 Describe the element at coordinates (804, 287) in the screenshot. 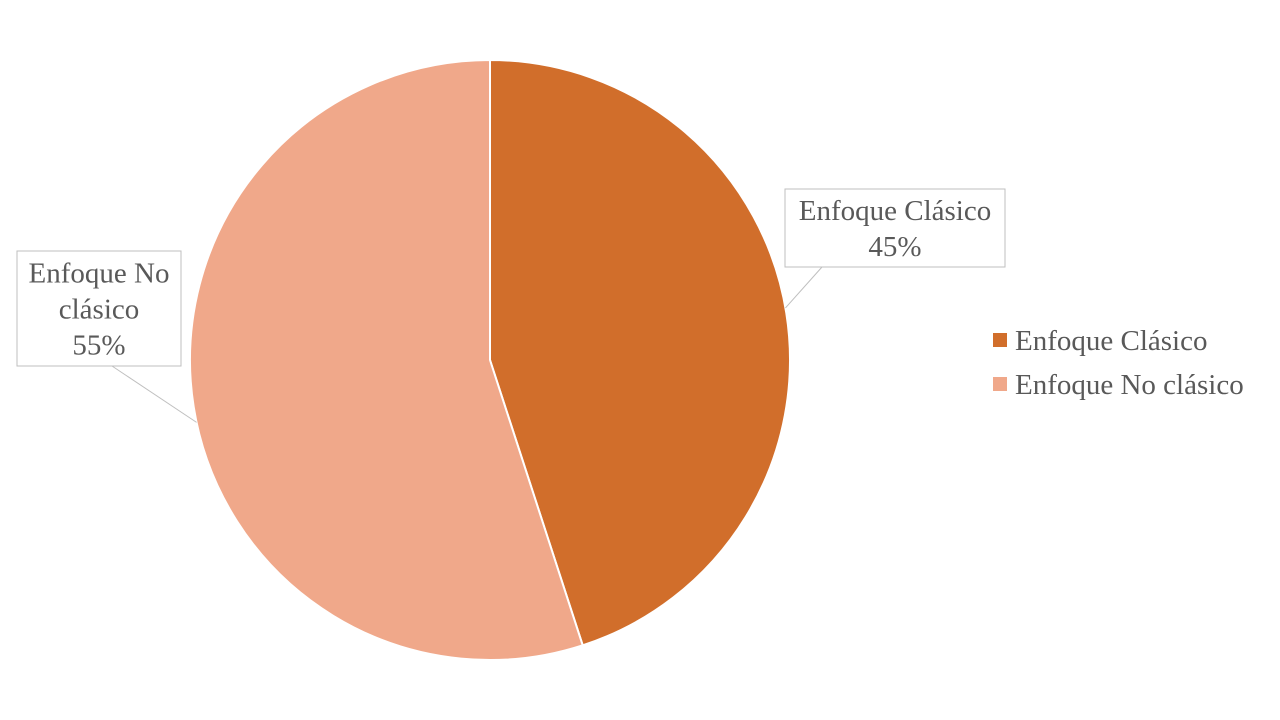

I see `leader-line-enfoque-clasico` at that location.